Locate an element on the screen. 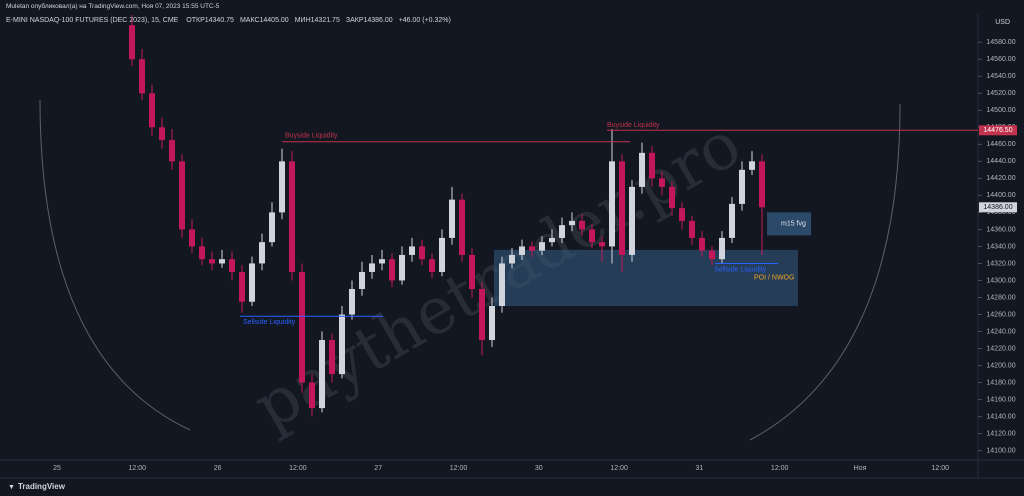  x-tick-label: 25 is located at coordinates (57, 468).